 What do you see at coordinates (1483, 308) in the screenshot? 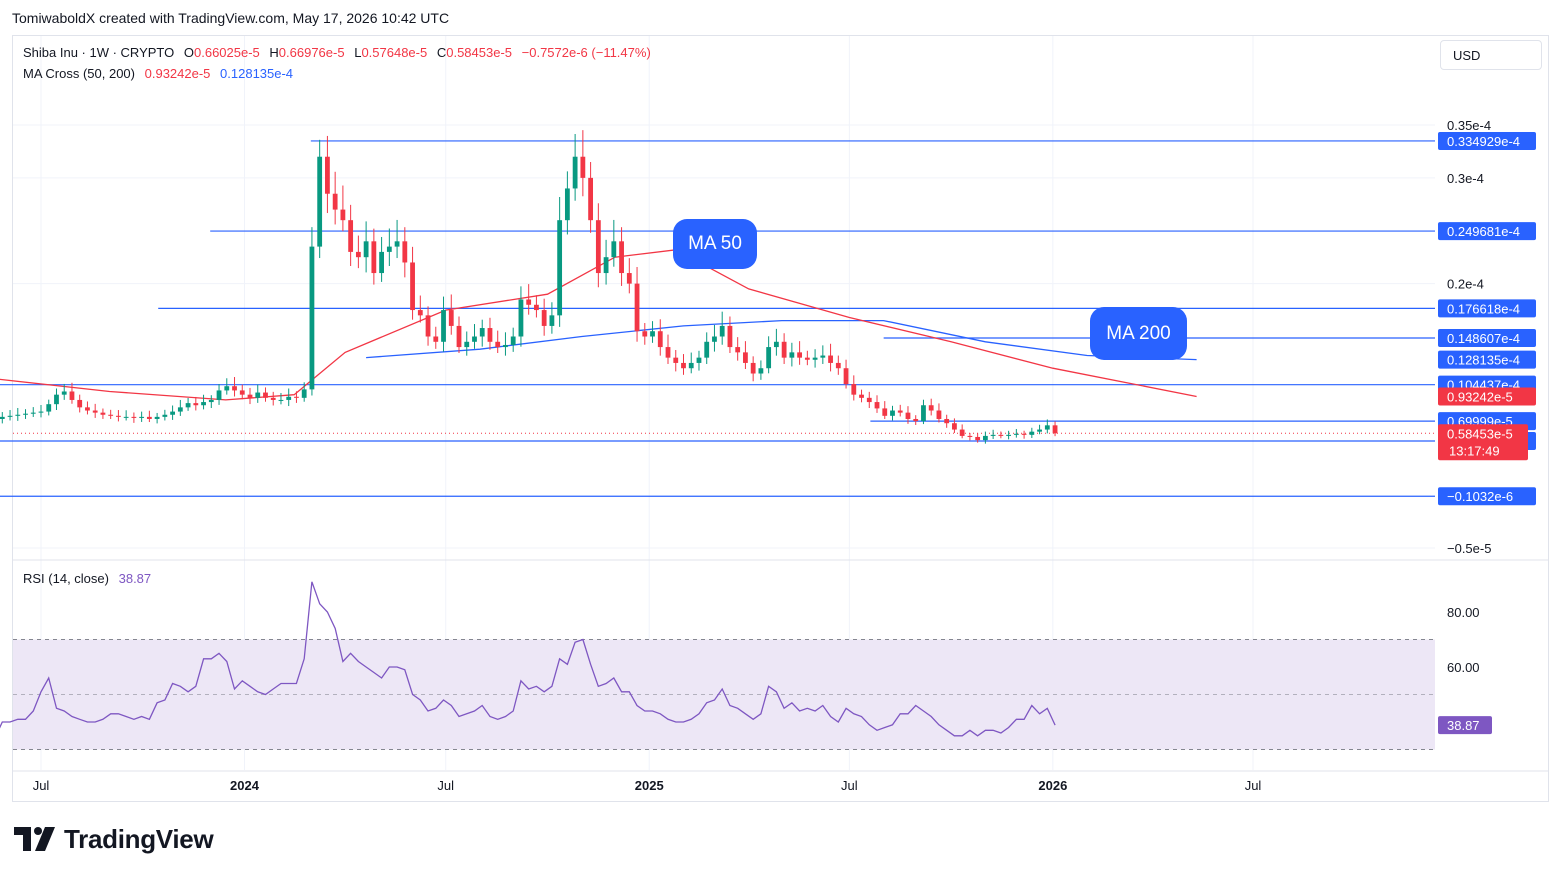
I see `level-tag-2-text: 0.176618e-4` at bounding box center [1483, 308].